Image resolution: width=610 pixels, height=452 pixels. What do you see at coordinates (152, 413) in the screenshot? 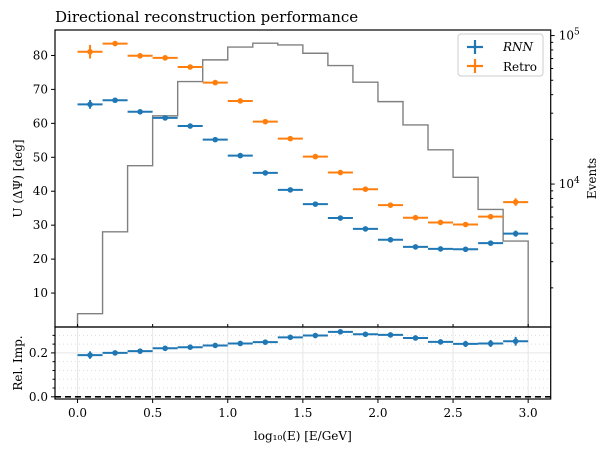
I see `x-tick-label: 0.5` at bounding box center [152, 413].